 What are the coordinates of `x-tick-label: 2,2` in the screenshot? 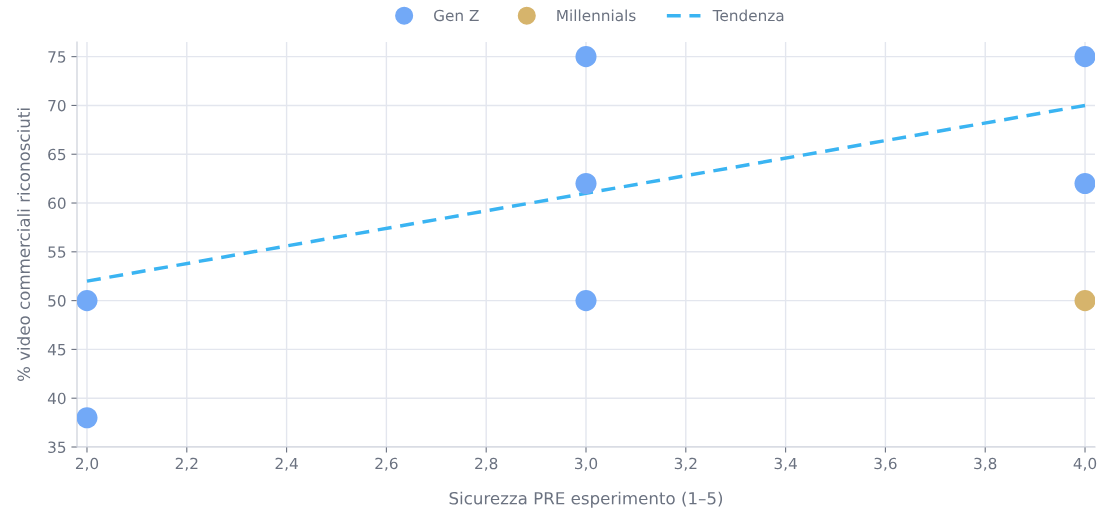 It's located at (186, 464).